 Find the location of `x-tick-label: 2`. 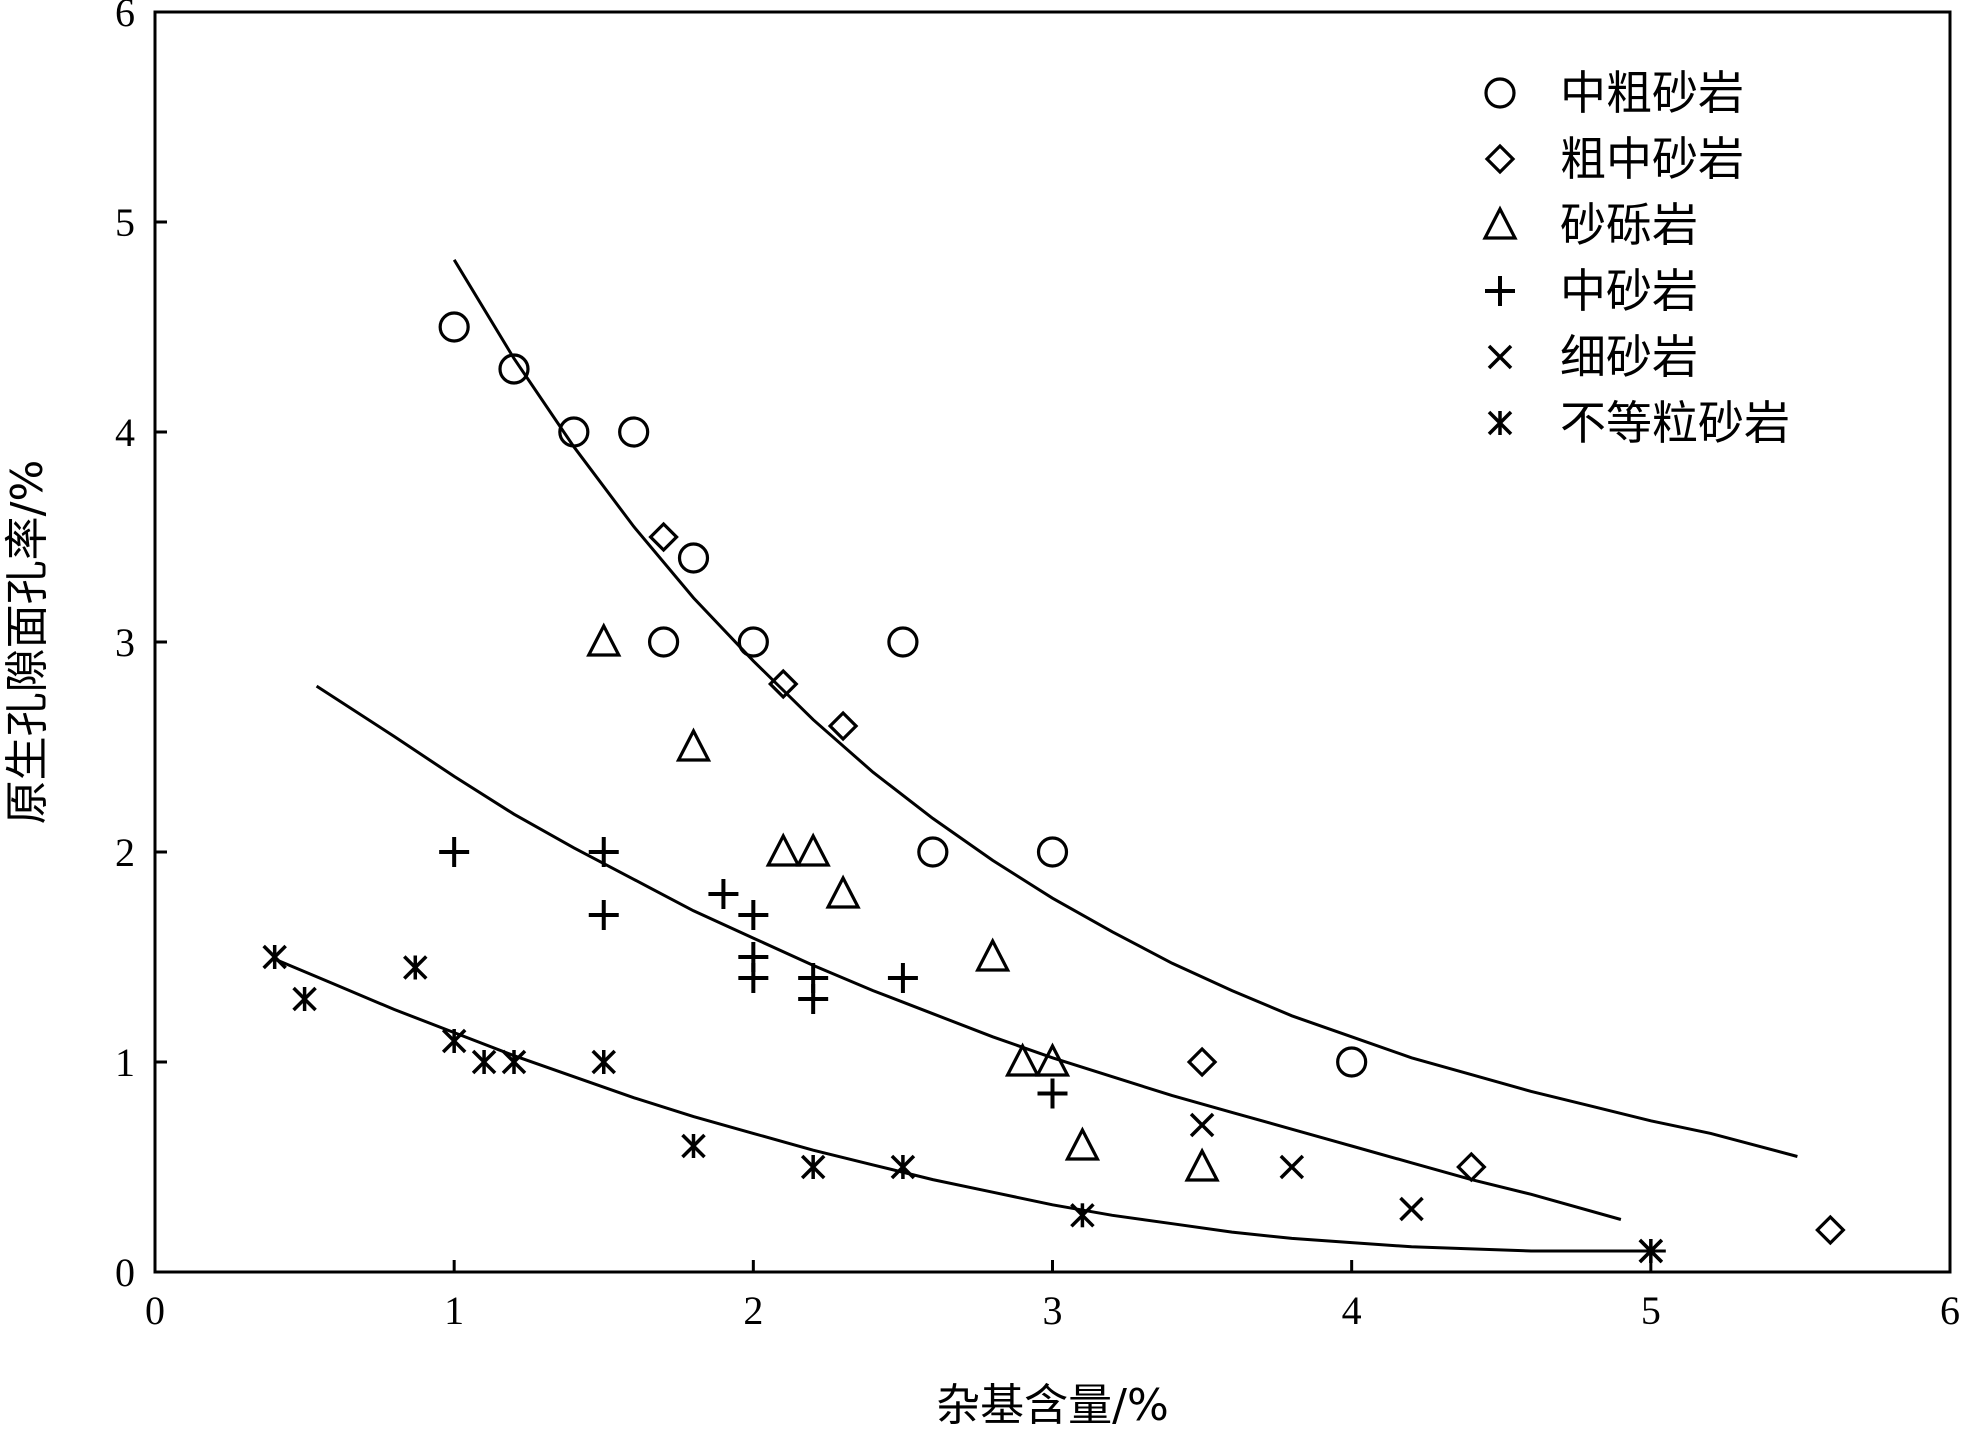

x-tick-label: 2 is located at coordinates (753, 1310).